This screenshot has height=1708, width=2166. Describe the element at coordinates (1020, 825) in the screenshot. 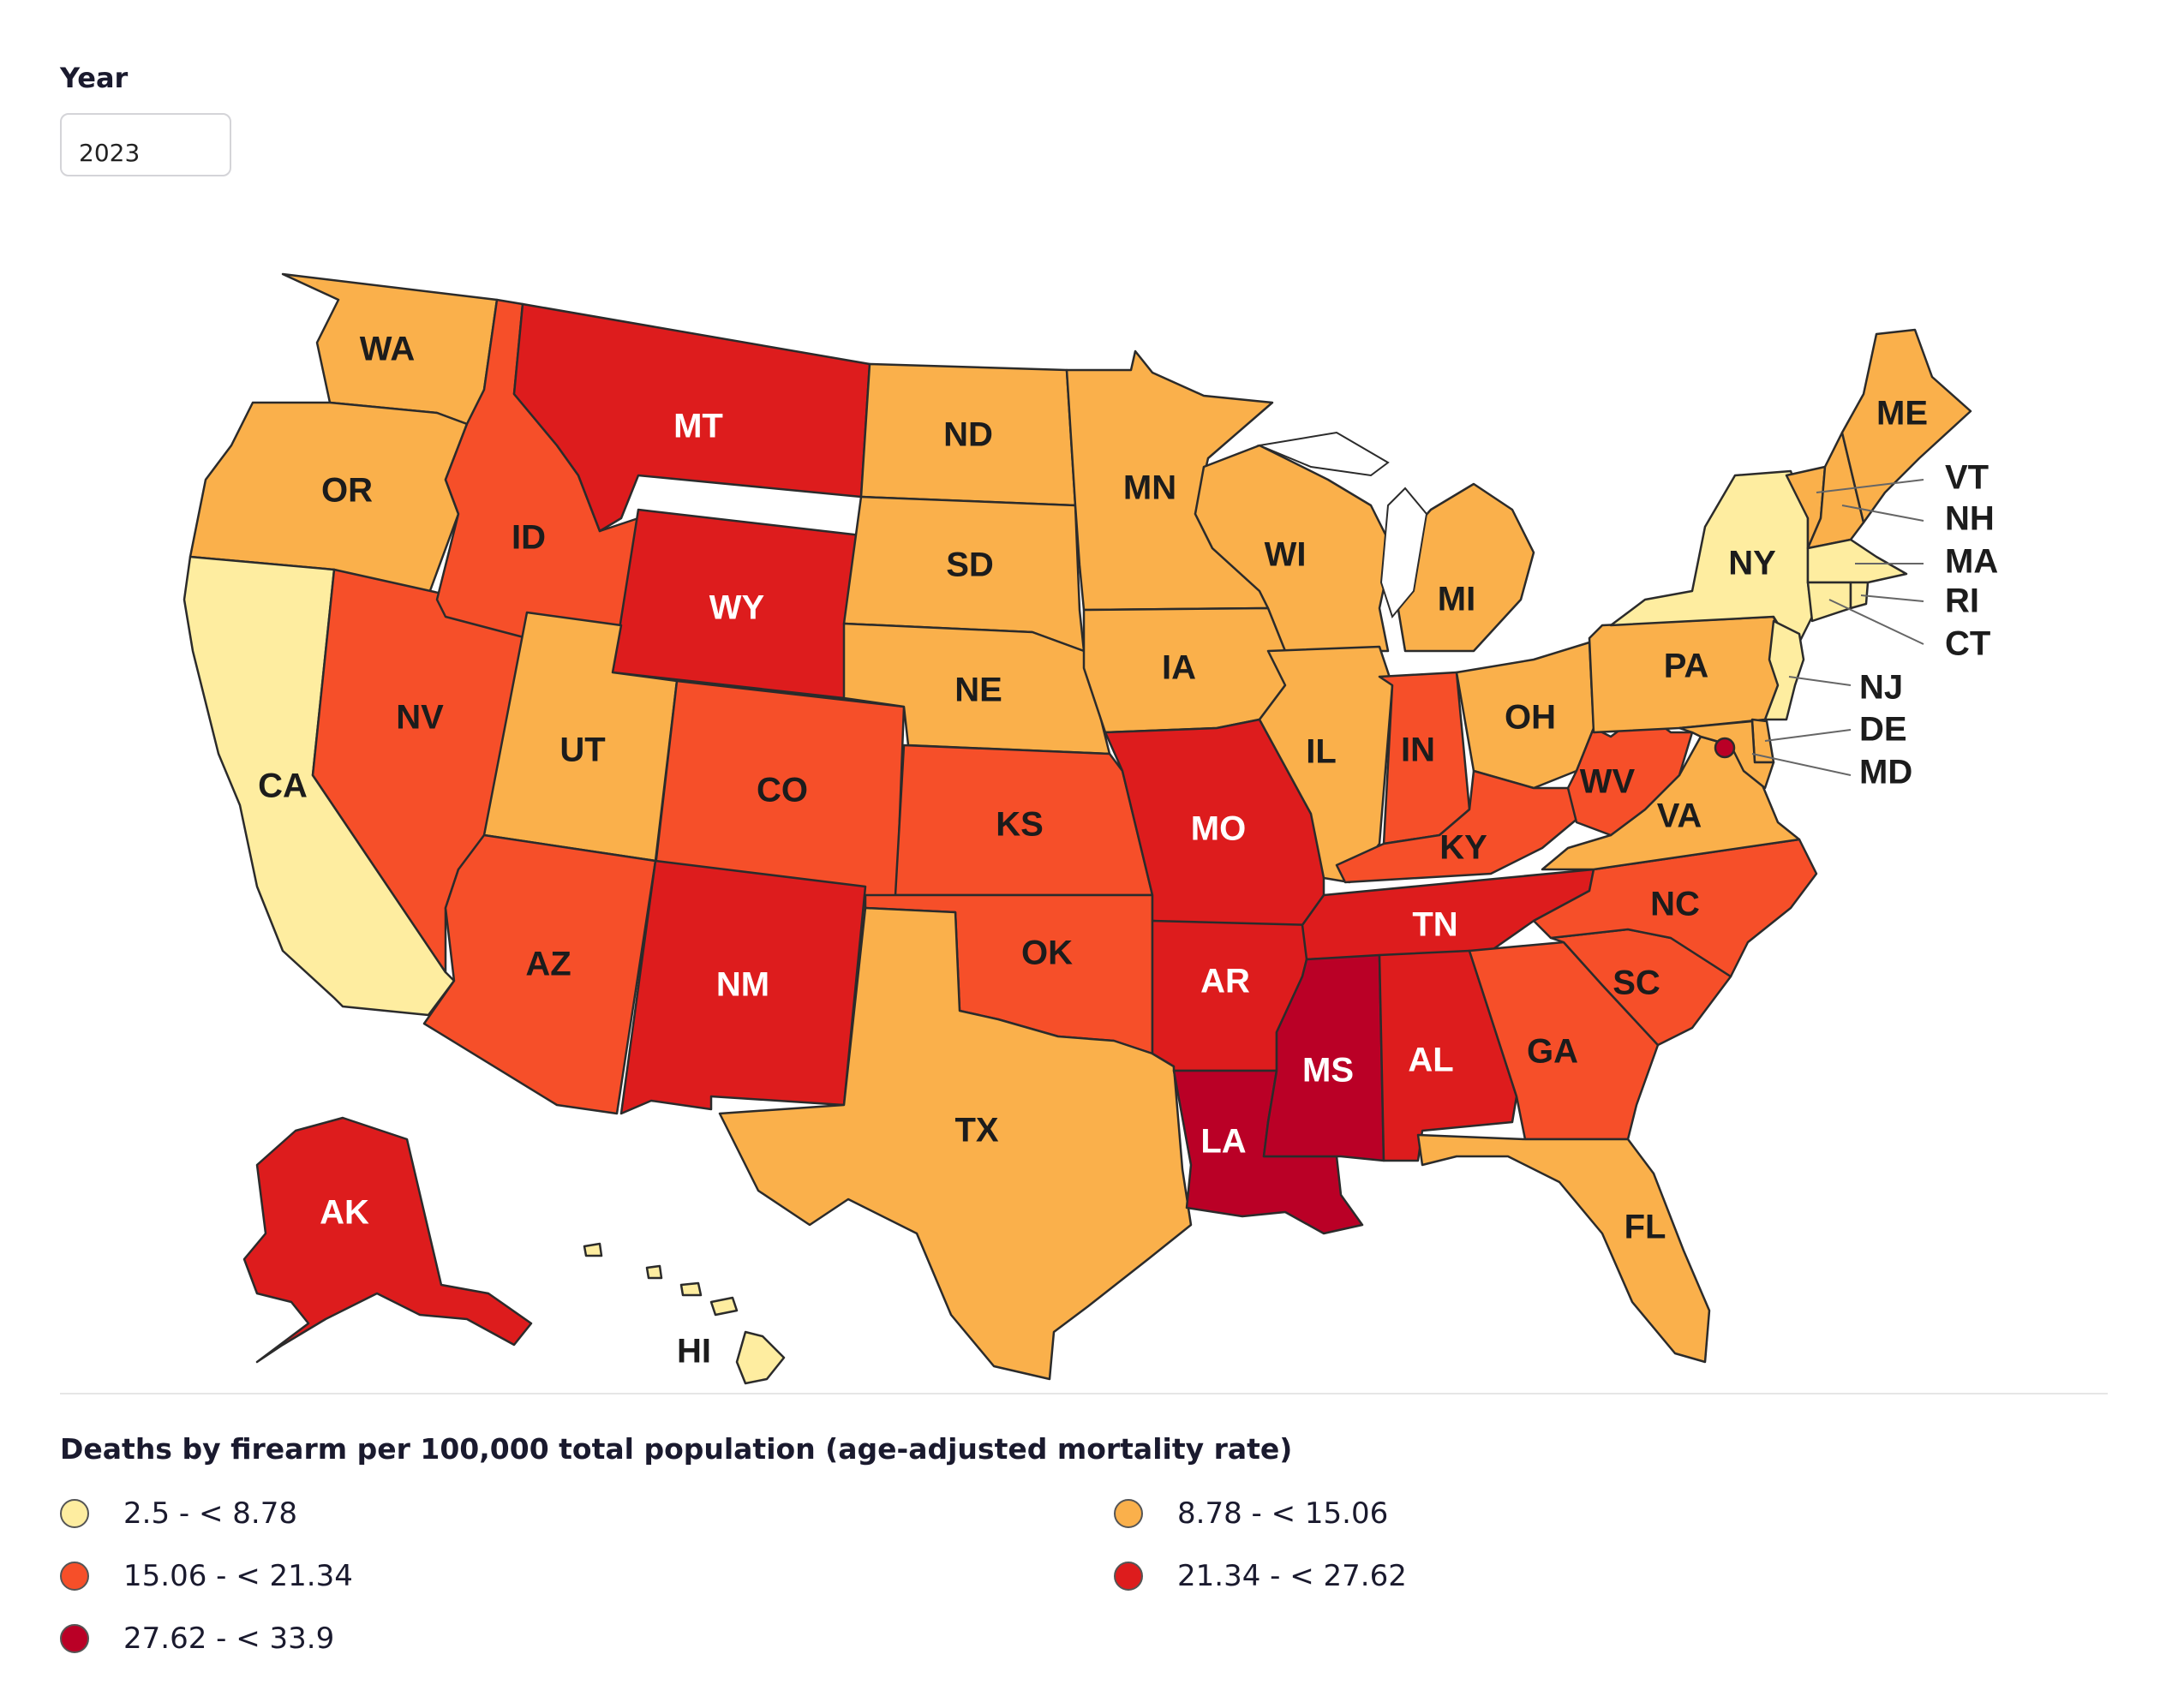

I see `state-label-ks: KS` at that location.